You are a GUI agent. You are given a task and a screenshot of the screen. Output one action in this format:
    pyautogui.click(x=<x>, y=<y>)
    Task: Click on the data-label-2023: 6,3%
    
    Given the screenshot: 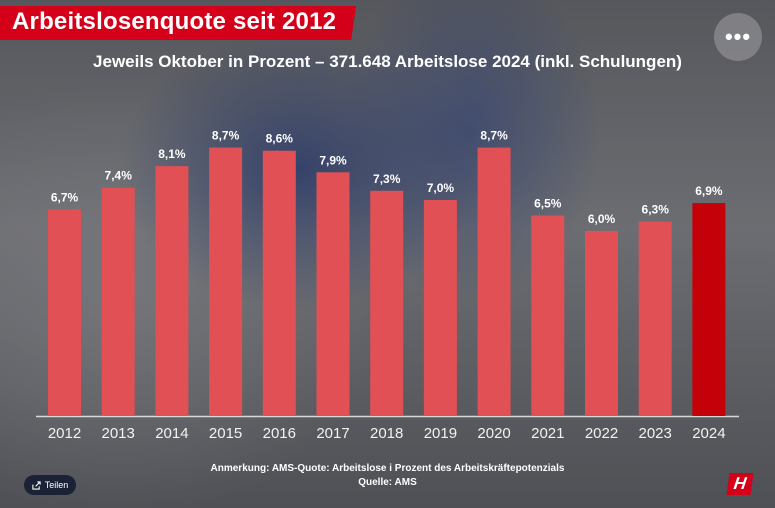 What is the action you would take?
    pyautogui.click(x=656, y=210)
    